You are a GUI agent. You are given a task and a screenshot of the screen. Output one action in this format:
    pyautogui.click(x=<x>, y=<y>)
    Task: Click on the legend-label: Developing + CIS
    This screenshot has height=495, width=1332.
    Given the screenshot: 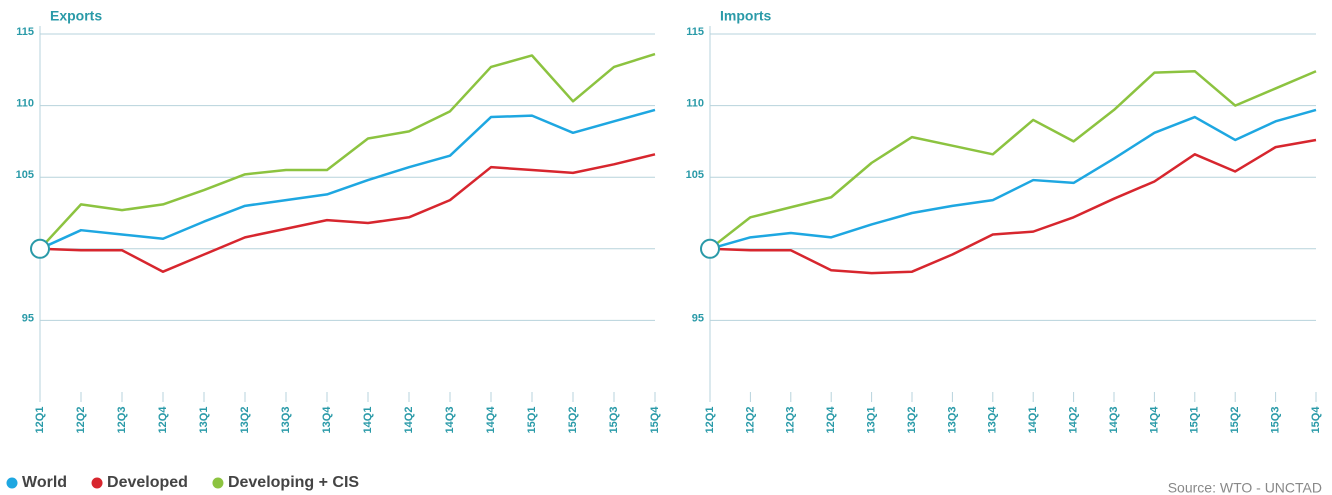 What is the action you would take?
    pyautogui.click(x=293, y=482)
    